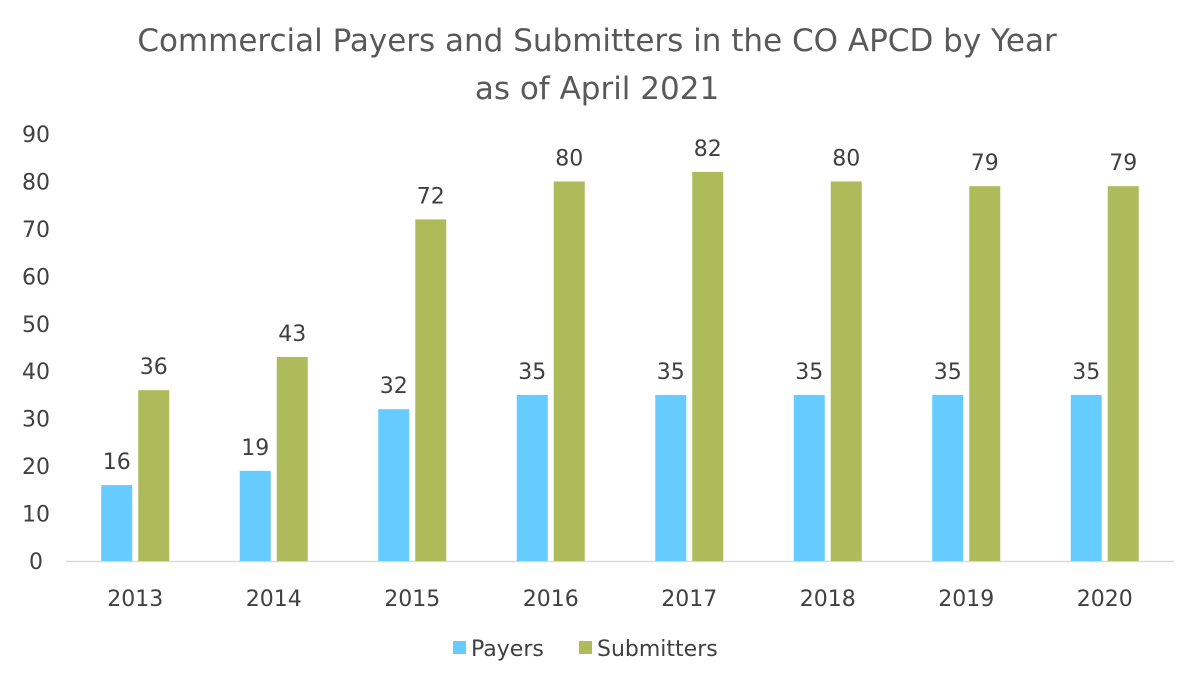  What do you see at coordinates (117, 523) in the screenshot?
I see `bar-payers-2013` at bounding box center [117, 523].